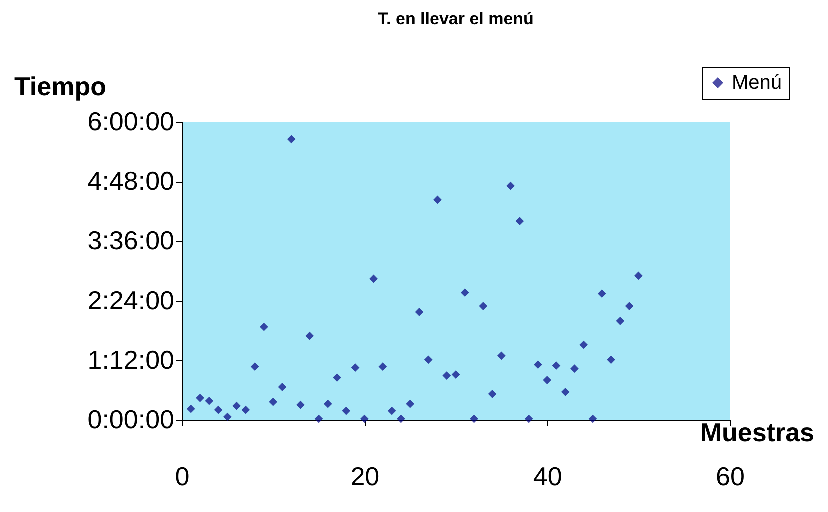  Describe the element at coordinates (547, 477) in the screenshot. I see `x-tick-label: 40` at that location.